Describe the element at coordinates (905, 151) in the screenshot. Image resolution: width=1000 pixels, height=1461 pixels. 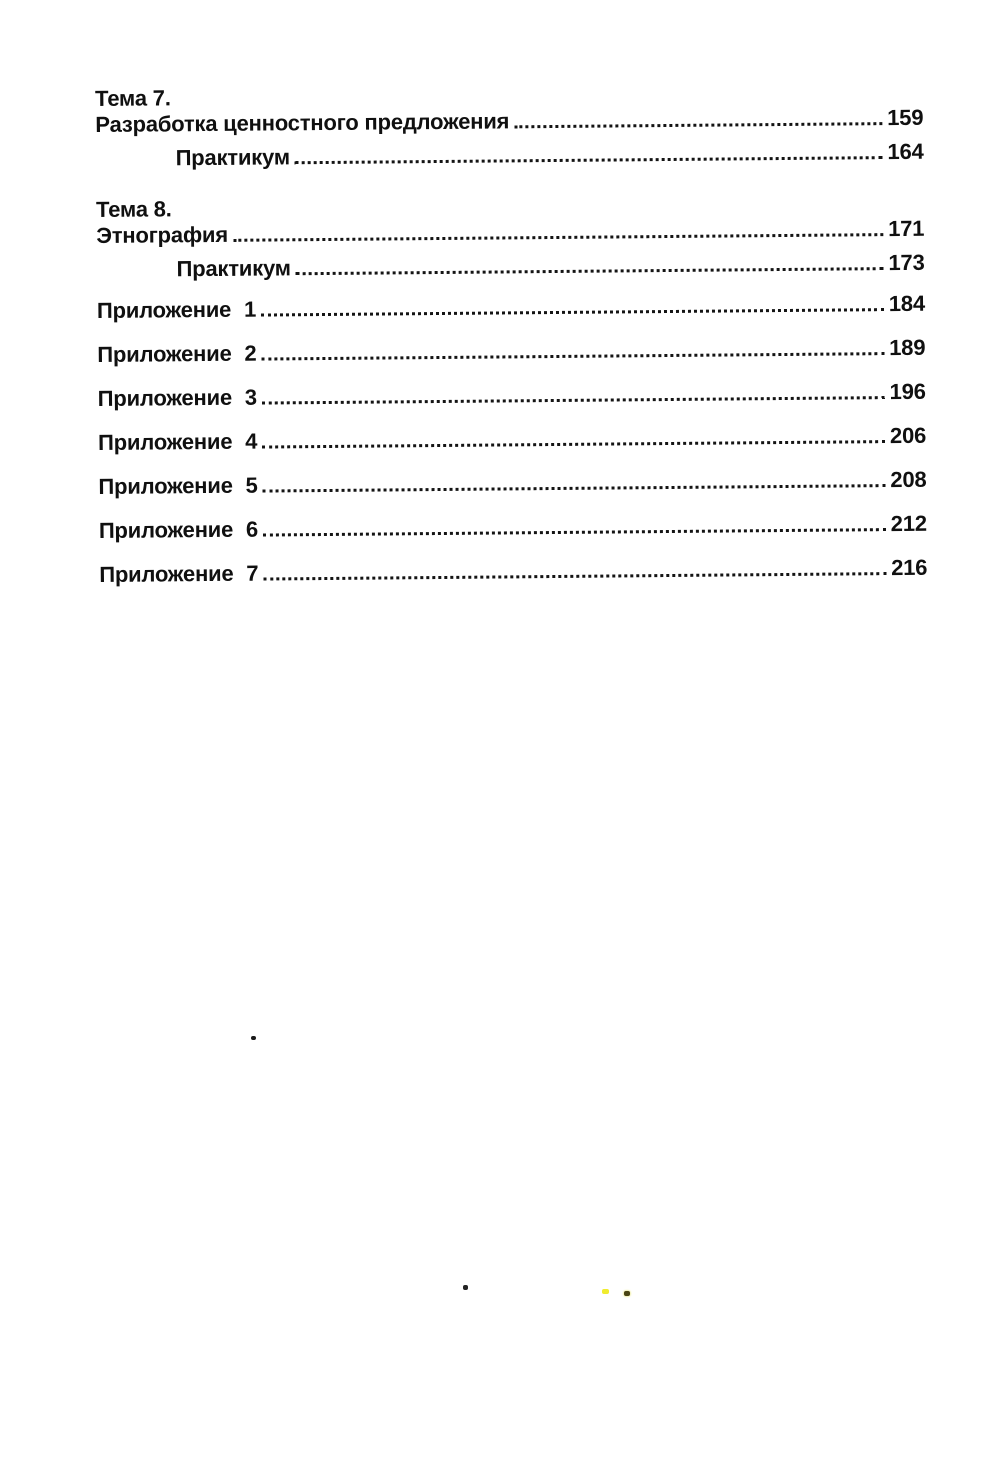
I see `subentry-page-number: 164` at that location.